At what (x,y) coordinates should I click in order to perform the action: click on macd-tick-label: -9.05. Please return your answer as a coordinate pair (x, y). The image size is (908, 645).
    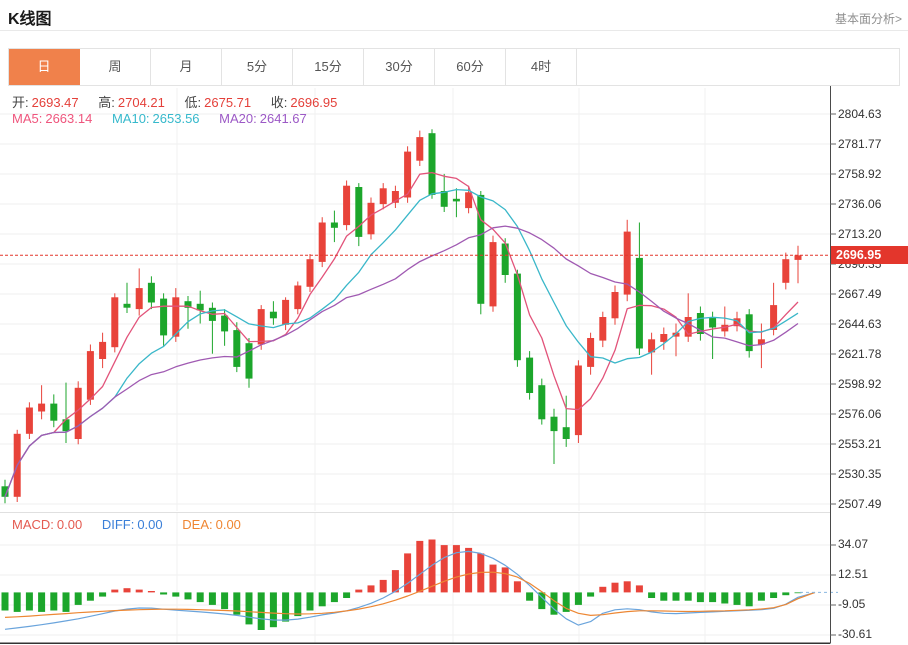
    Looking at the image, I should click on (852, 604).